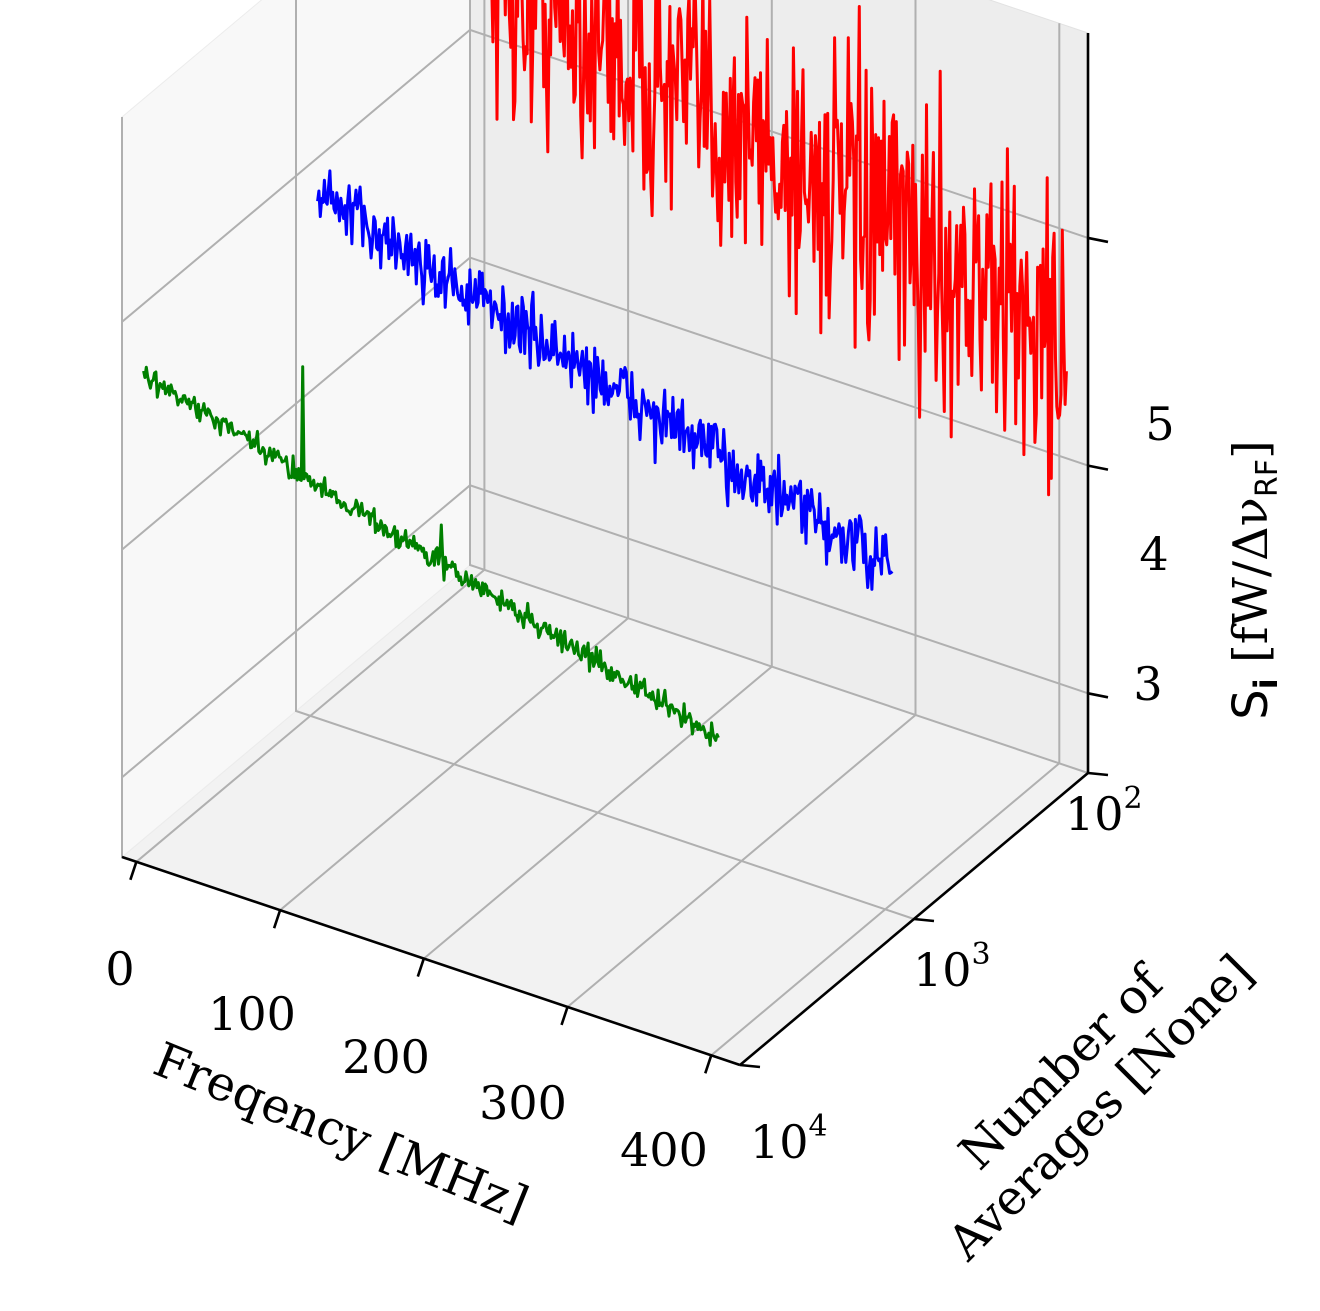 This screenshot has width=1320, height=1311. Describe the element at coordinates (1153, 554) in the screenshot. I see `z-tick-label-4: 4` at that location.